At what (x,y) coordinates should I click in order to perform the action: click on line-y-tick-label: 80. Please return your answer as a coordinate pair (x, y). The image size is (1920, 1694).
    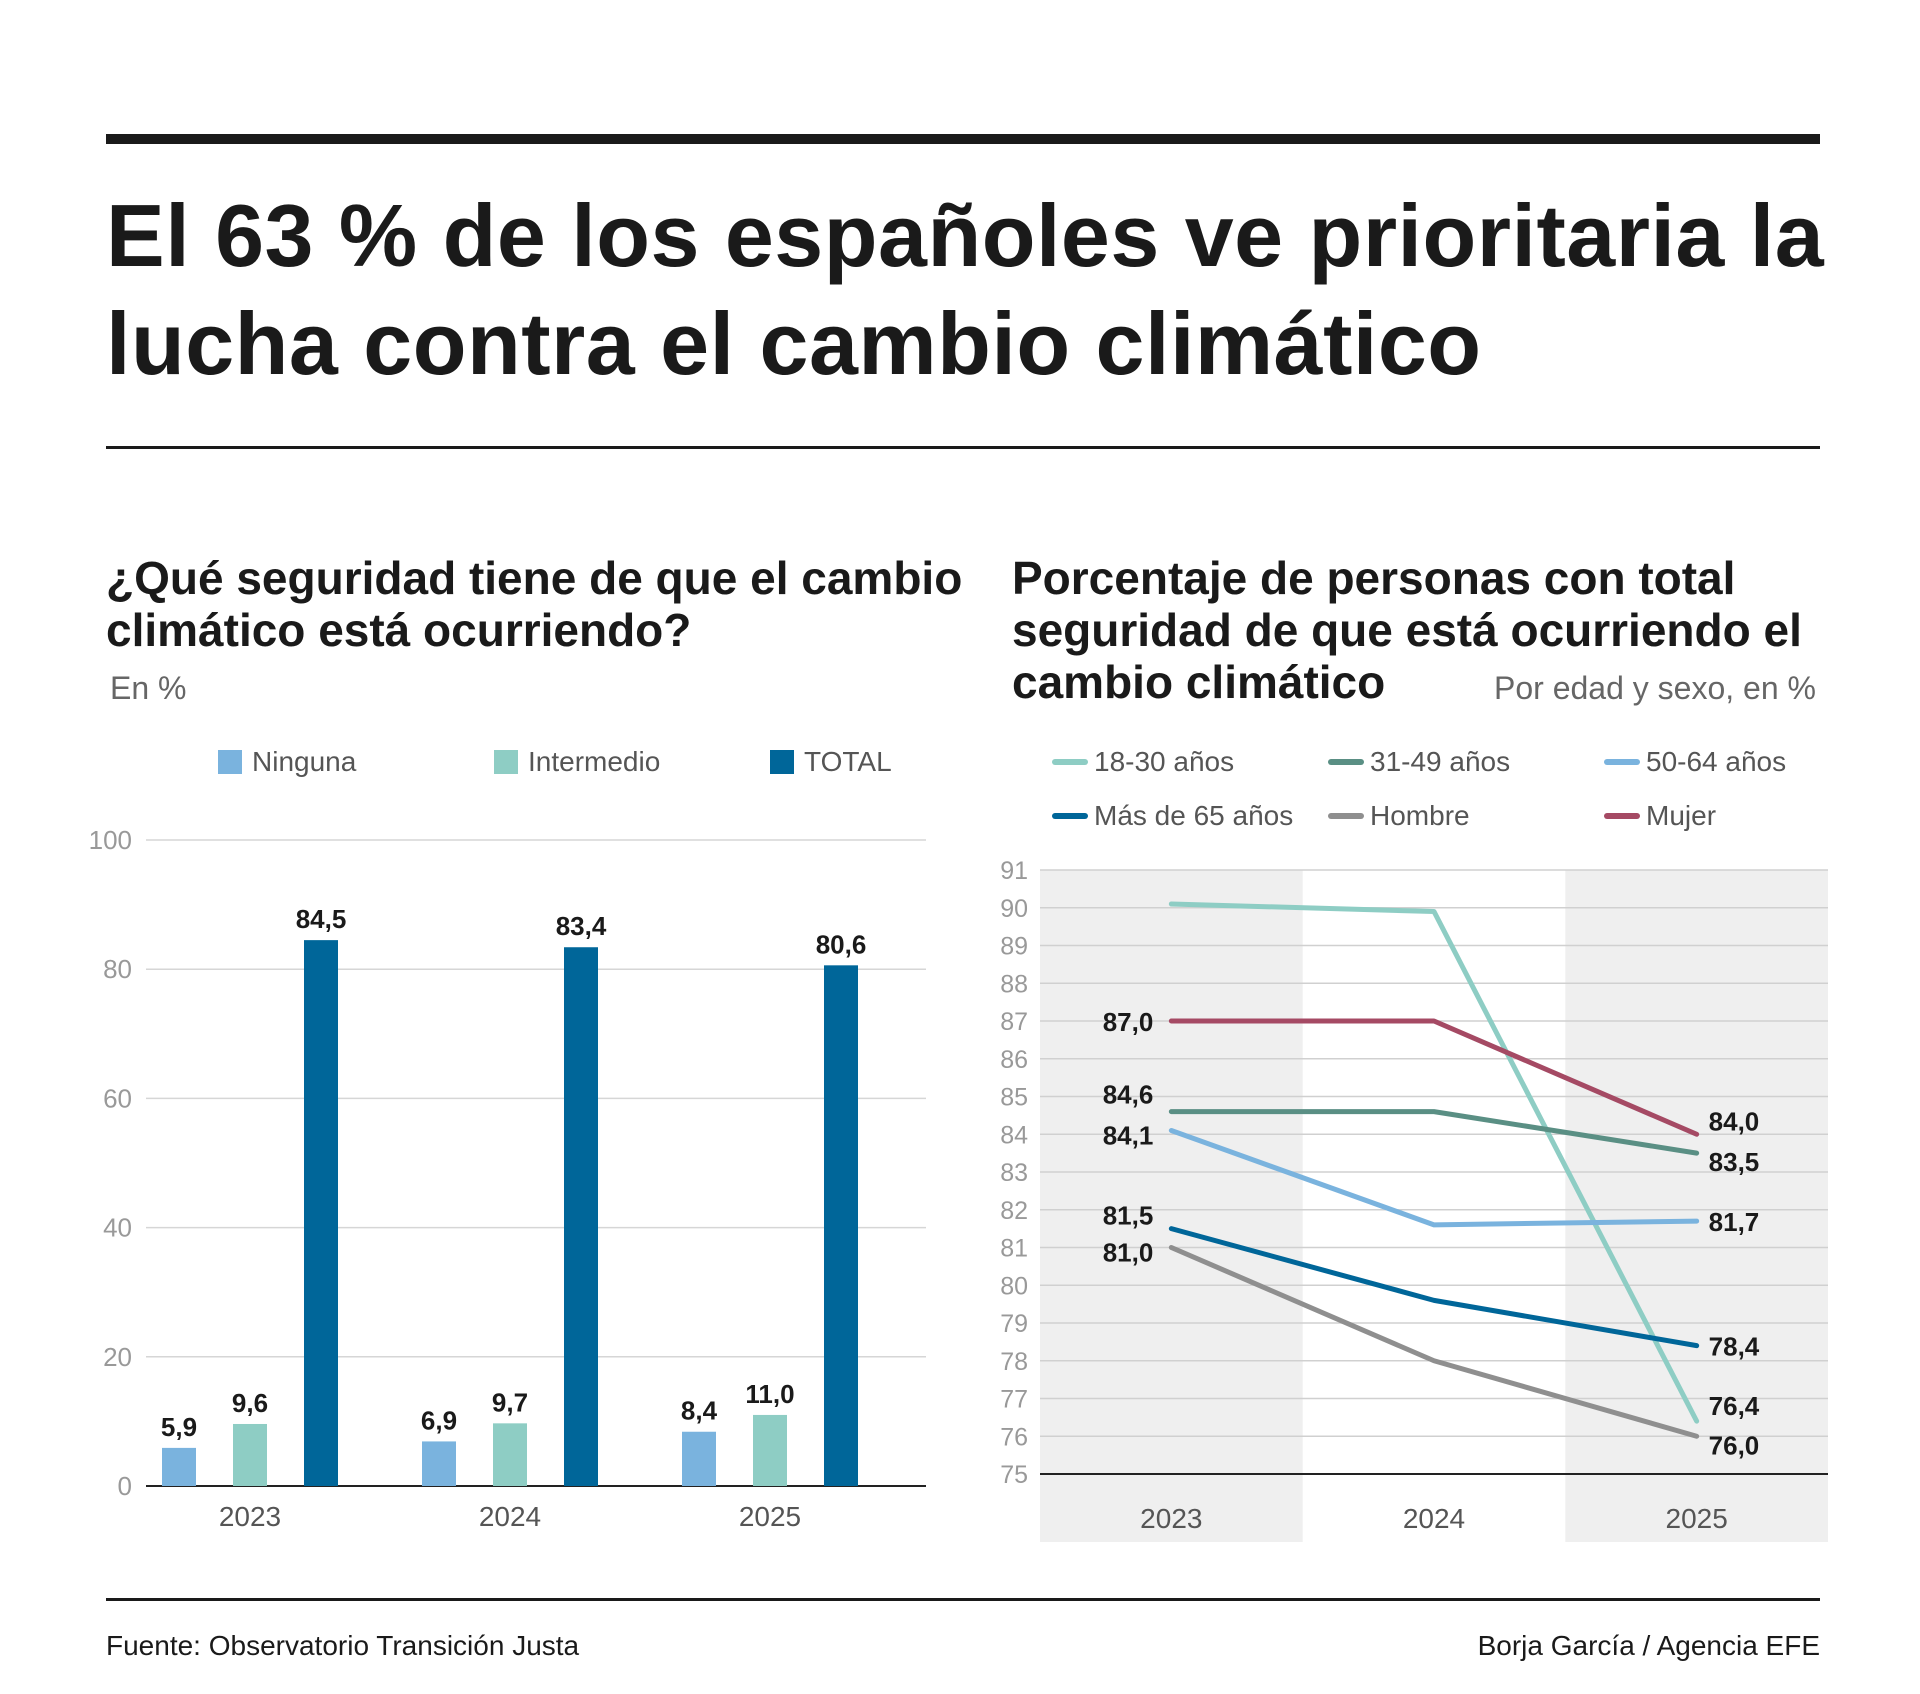
    Looking at the image, I should click on (1014, 1286).